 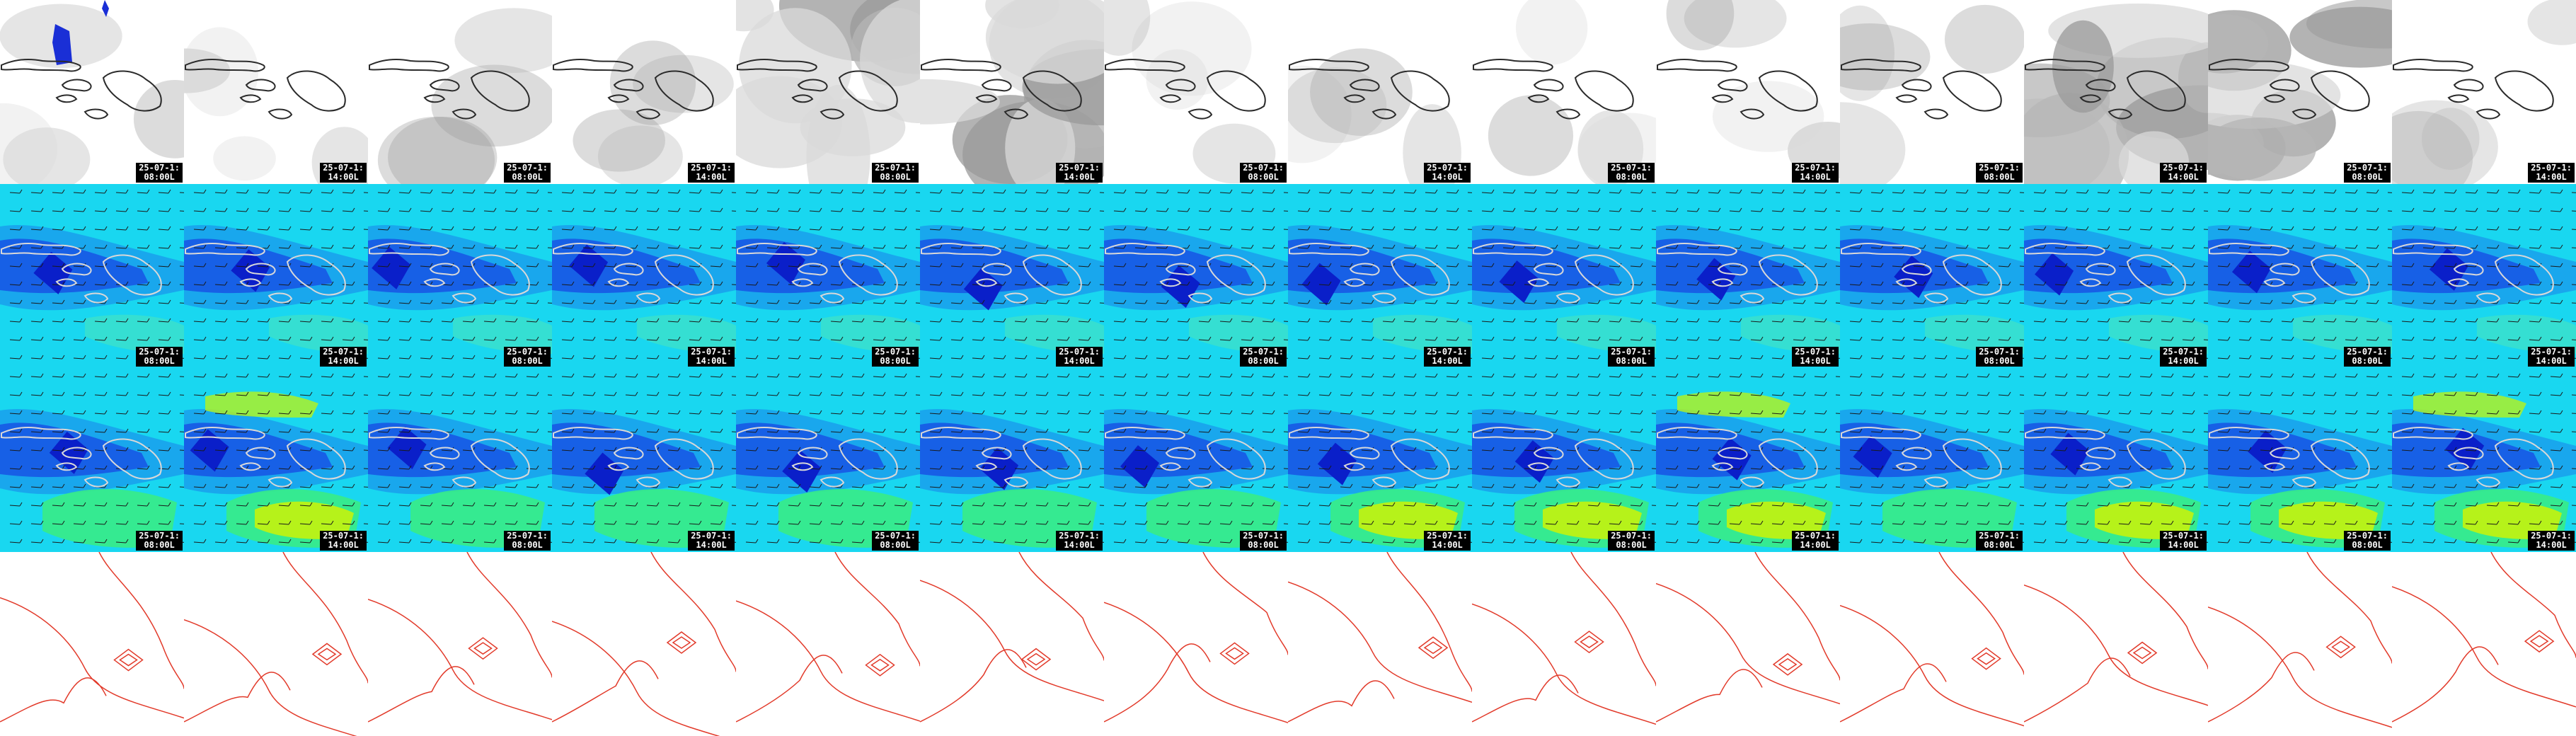 What do you see at coordinates (2540, 642) in the screenshot?
I see `pressure-contour-closed` at bounding box center [2540, 642].